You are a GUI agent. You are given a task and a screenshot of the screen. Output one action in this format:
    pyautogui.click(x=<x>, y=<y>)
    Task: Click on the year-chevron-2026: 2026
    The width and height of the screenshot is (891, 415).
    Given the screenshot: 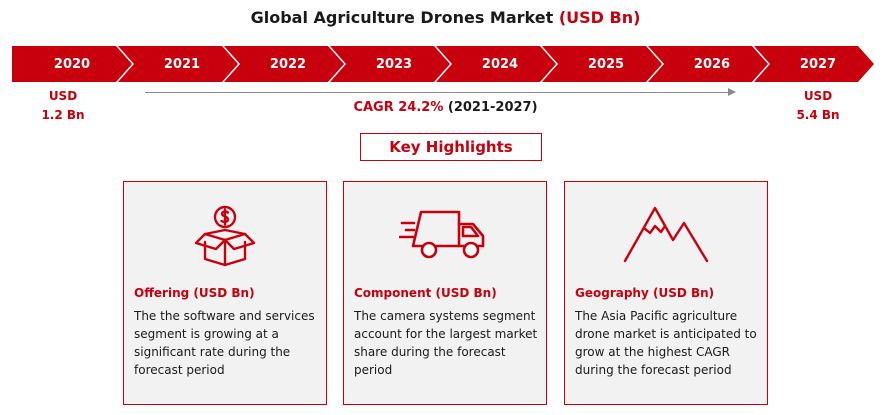 What is the action you would take?
    pyautogui.click(x=708, y=64)
    